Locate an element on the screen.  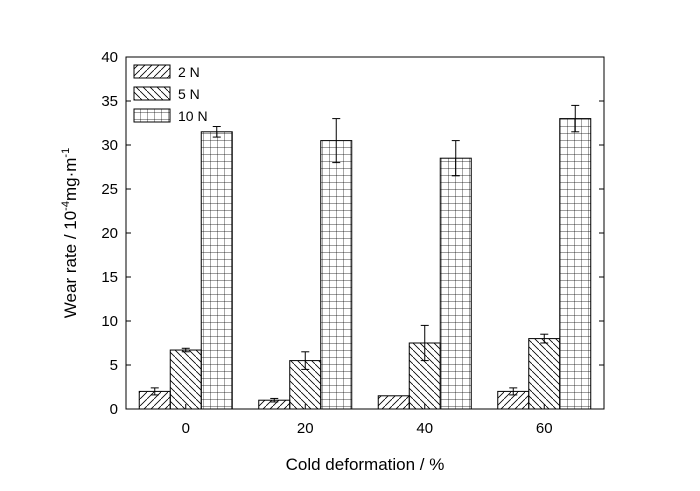
y-tick-label: 20 is located at coordinates (109, 233).